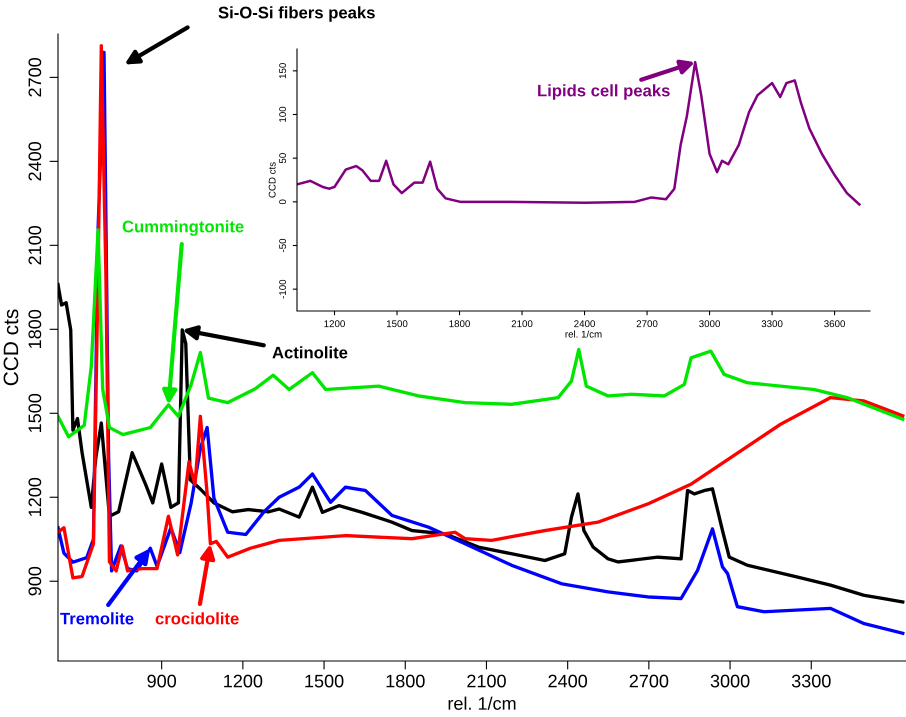 This screenshot has width=906, height=717. Describe the element at coordinates (35, 497) in the screenshot. I see `y-tick-label: 1200` at that location.